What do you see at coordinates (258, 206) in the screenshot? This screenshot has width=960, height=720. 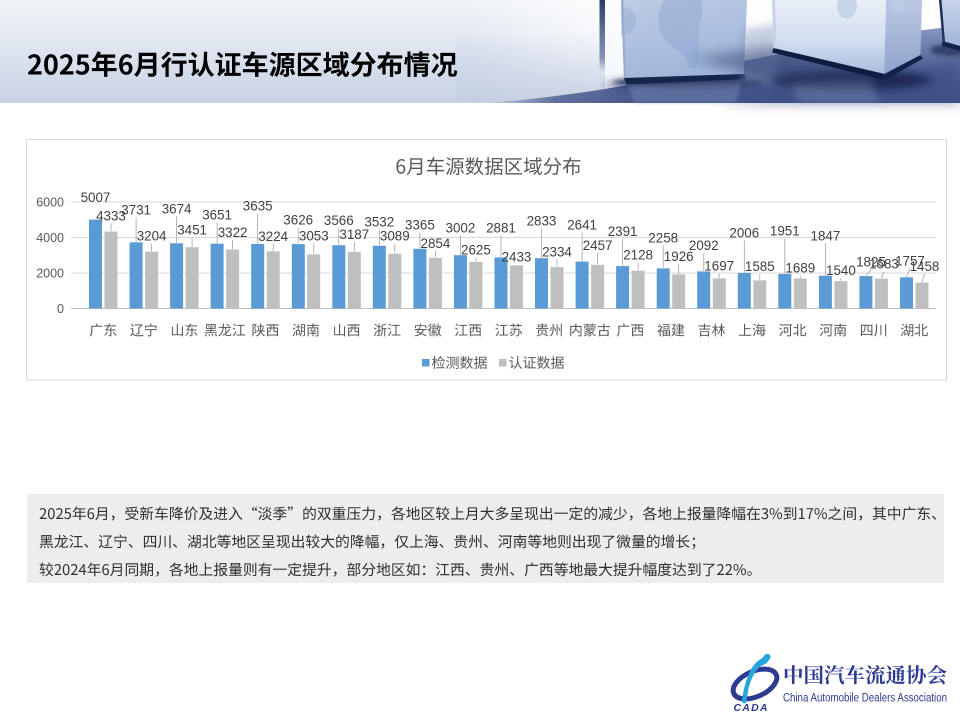 I see `svg-text: 3635` at bounding box center [258, 206].